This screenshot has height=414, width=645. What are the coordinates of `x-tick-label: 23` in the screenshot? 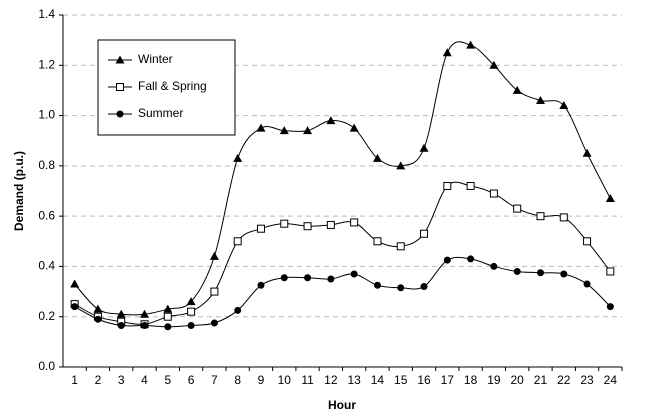 It's located at (587, 380).